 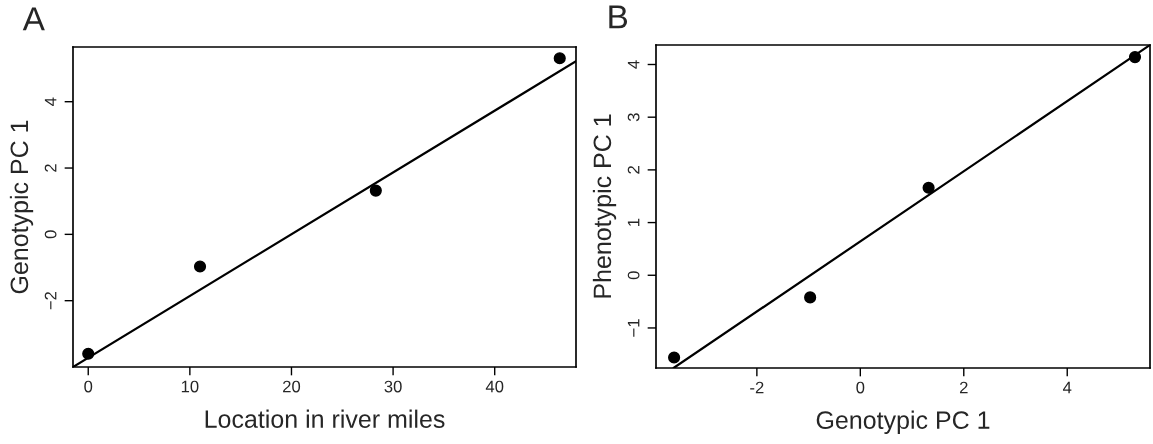 I want to click on x-tick-label: 40, so click(x=494, y=386).